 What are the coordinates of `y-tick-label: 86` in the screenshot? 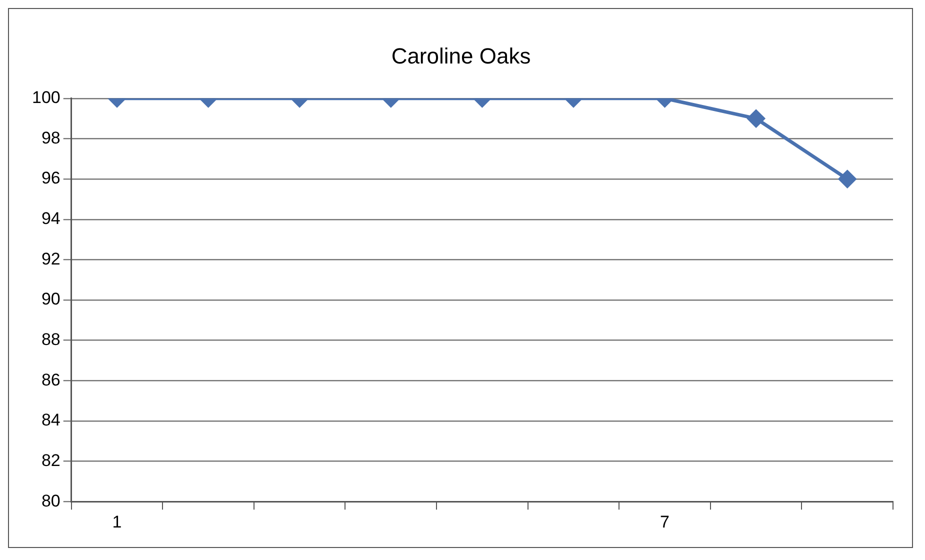 It's located at (50, 380).